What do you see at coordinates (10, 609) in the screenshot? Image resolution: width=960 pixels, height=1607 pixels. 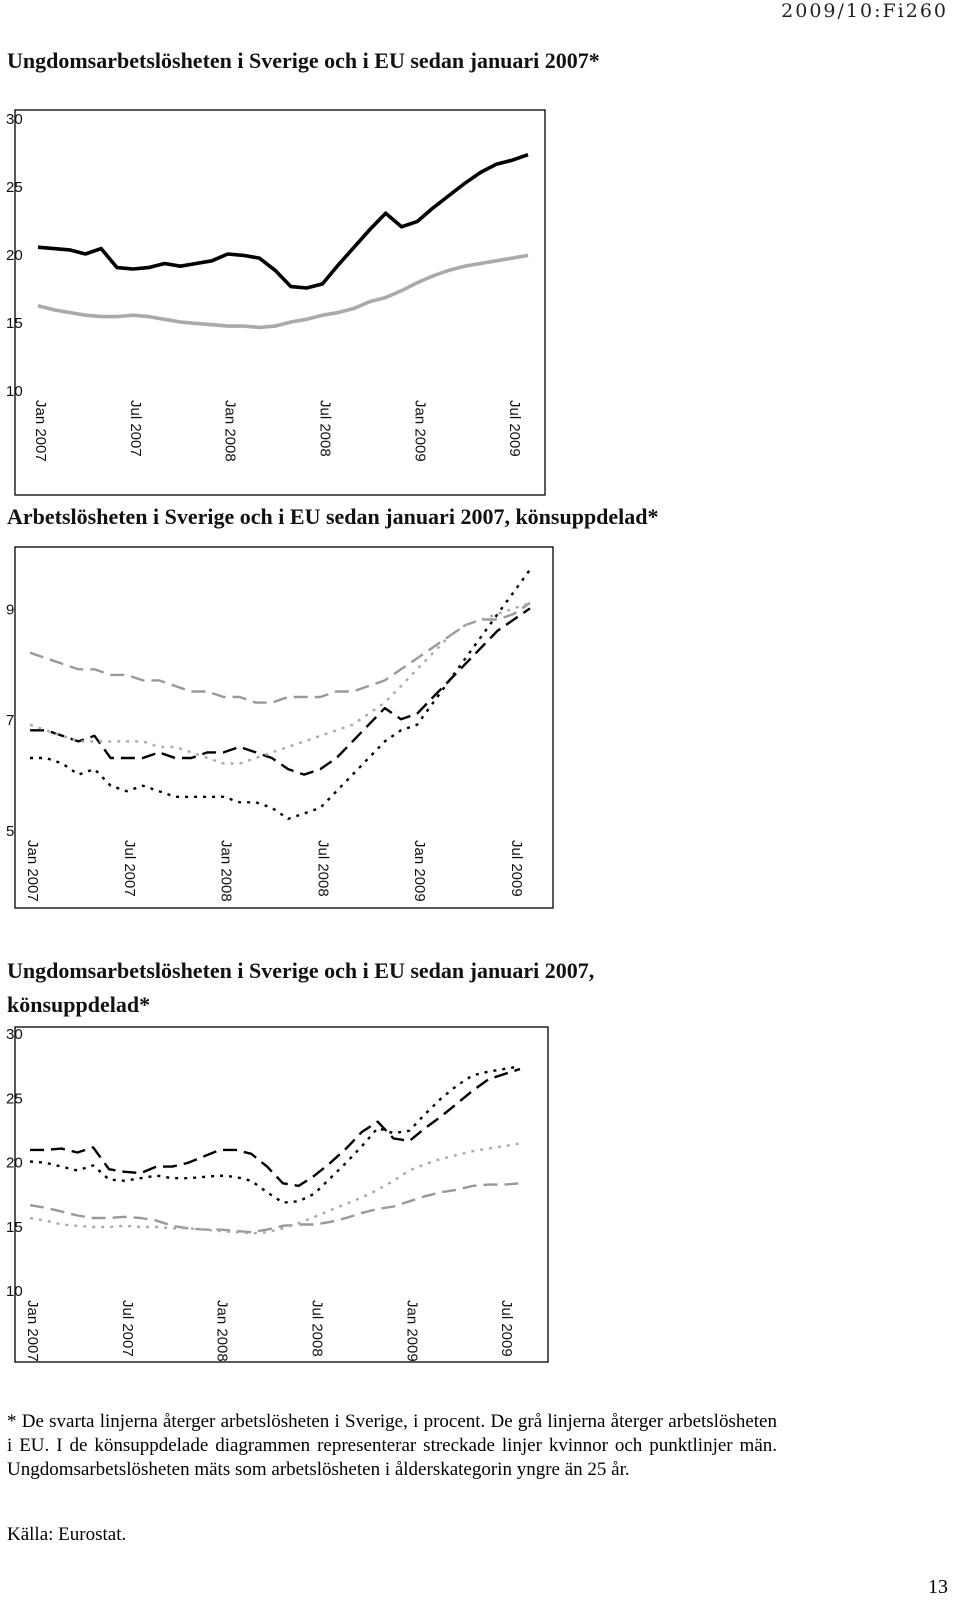 I see `y-tick-label: 9` at bounding box center [10, 609].